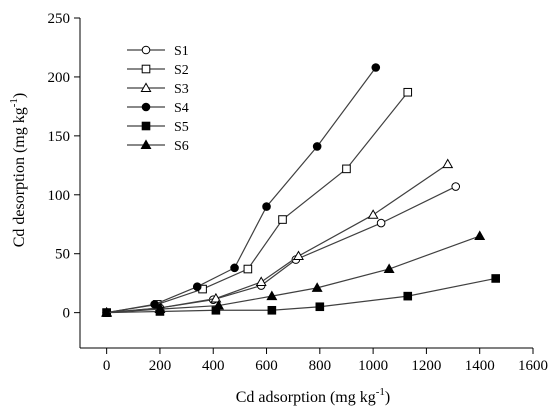 Image resolution: width=550 pixels, height=413 pixels. I want to click on legend-item-s1: S1, so click(158, 51).